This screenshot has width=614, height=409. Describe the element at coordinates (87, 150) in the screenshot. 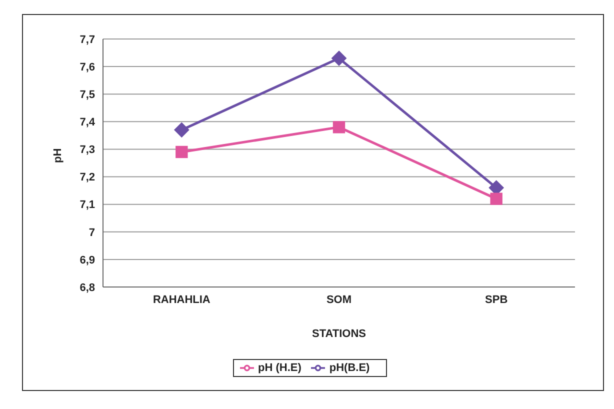

I see `y-tick-label: 7,3` at that location.